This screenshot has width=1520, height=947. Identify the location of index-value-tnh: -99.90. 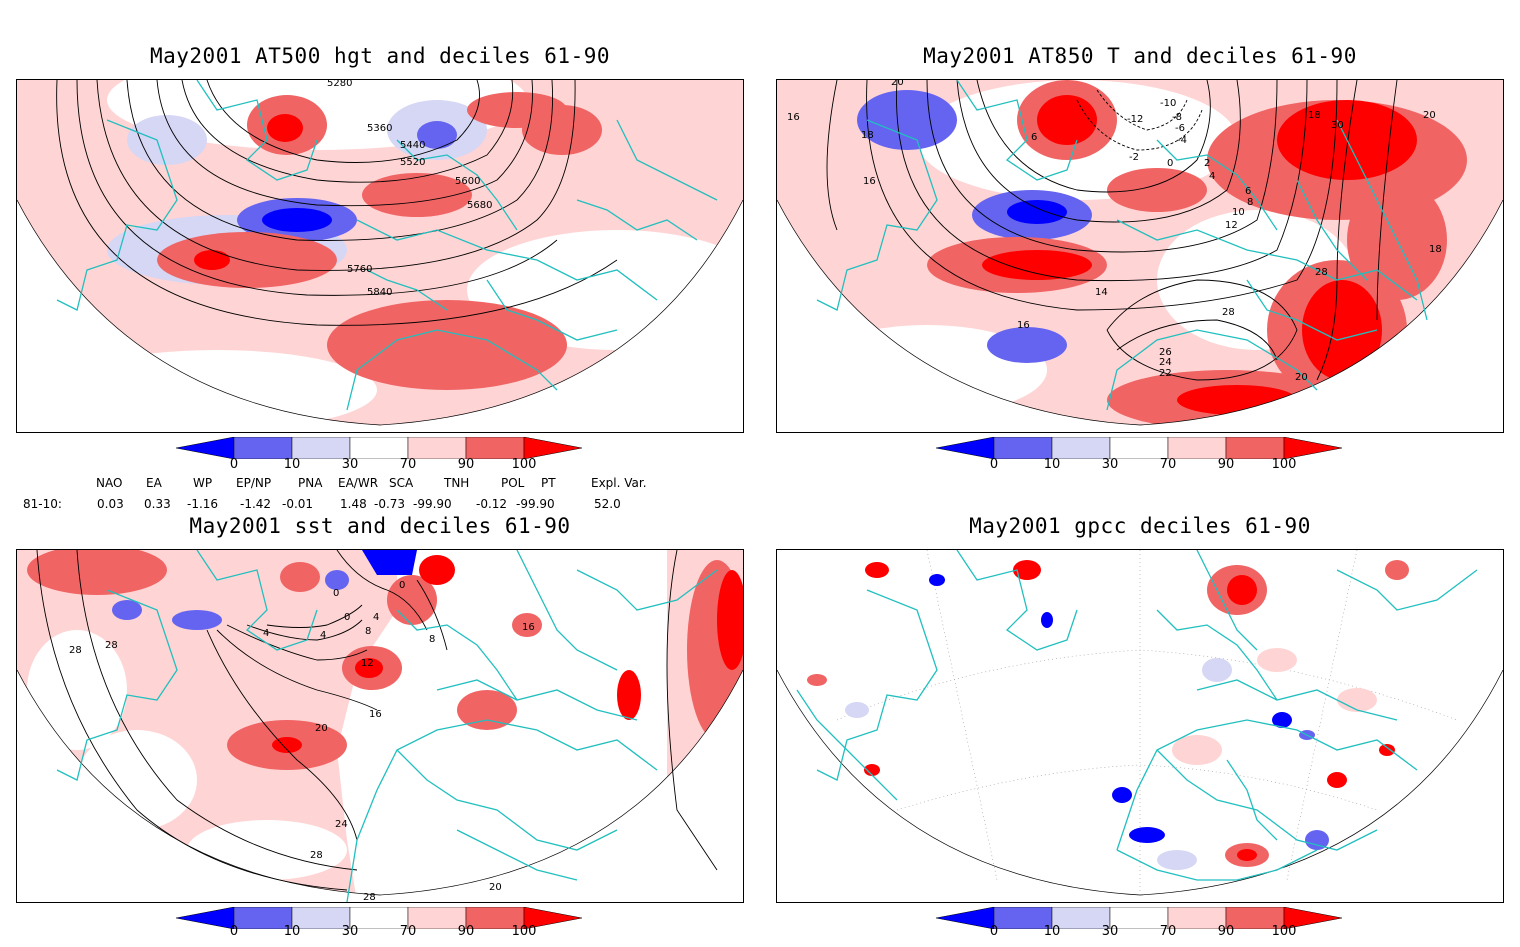
(432, 504).